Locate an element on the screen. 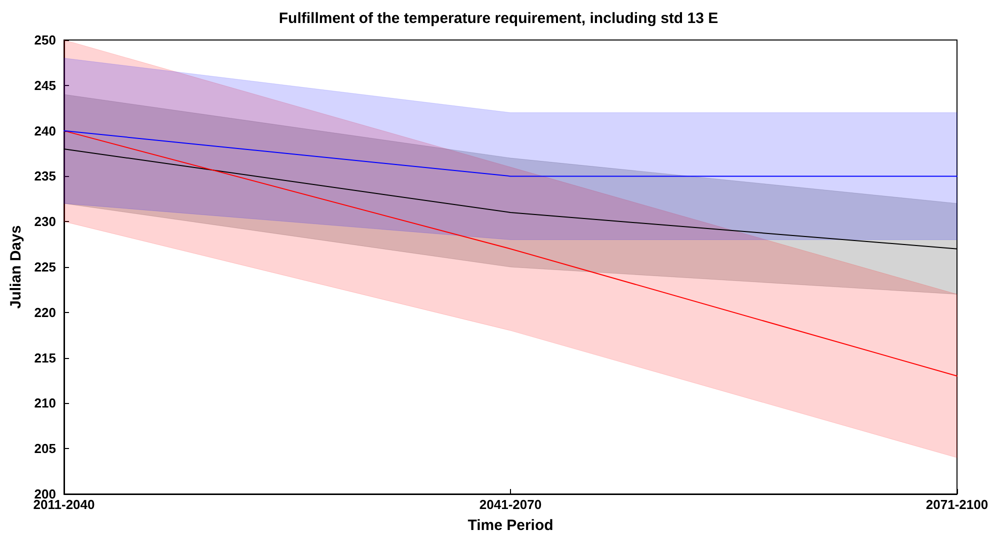  y-tick-label: 240 is located at coordinates (45, 130).